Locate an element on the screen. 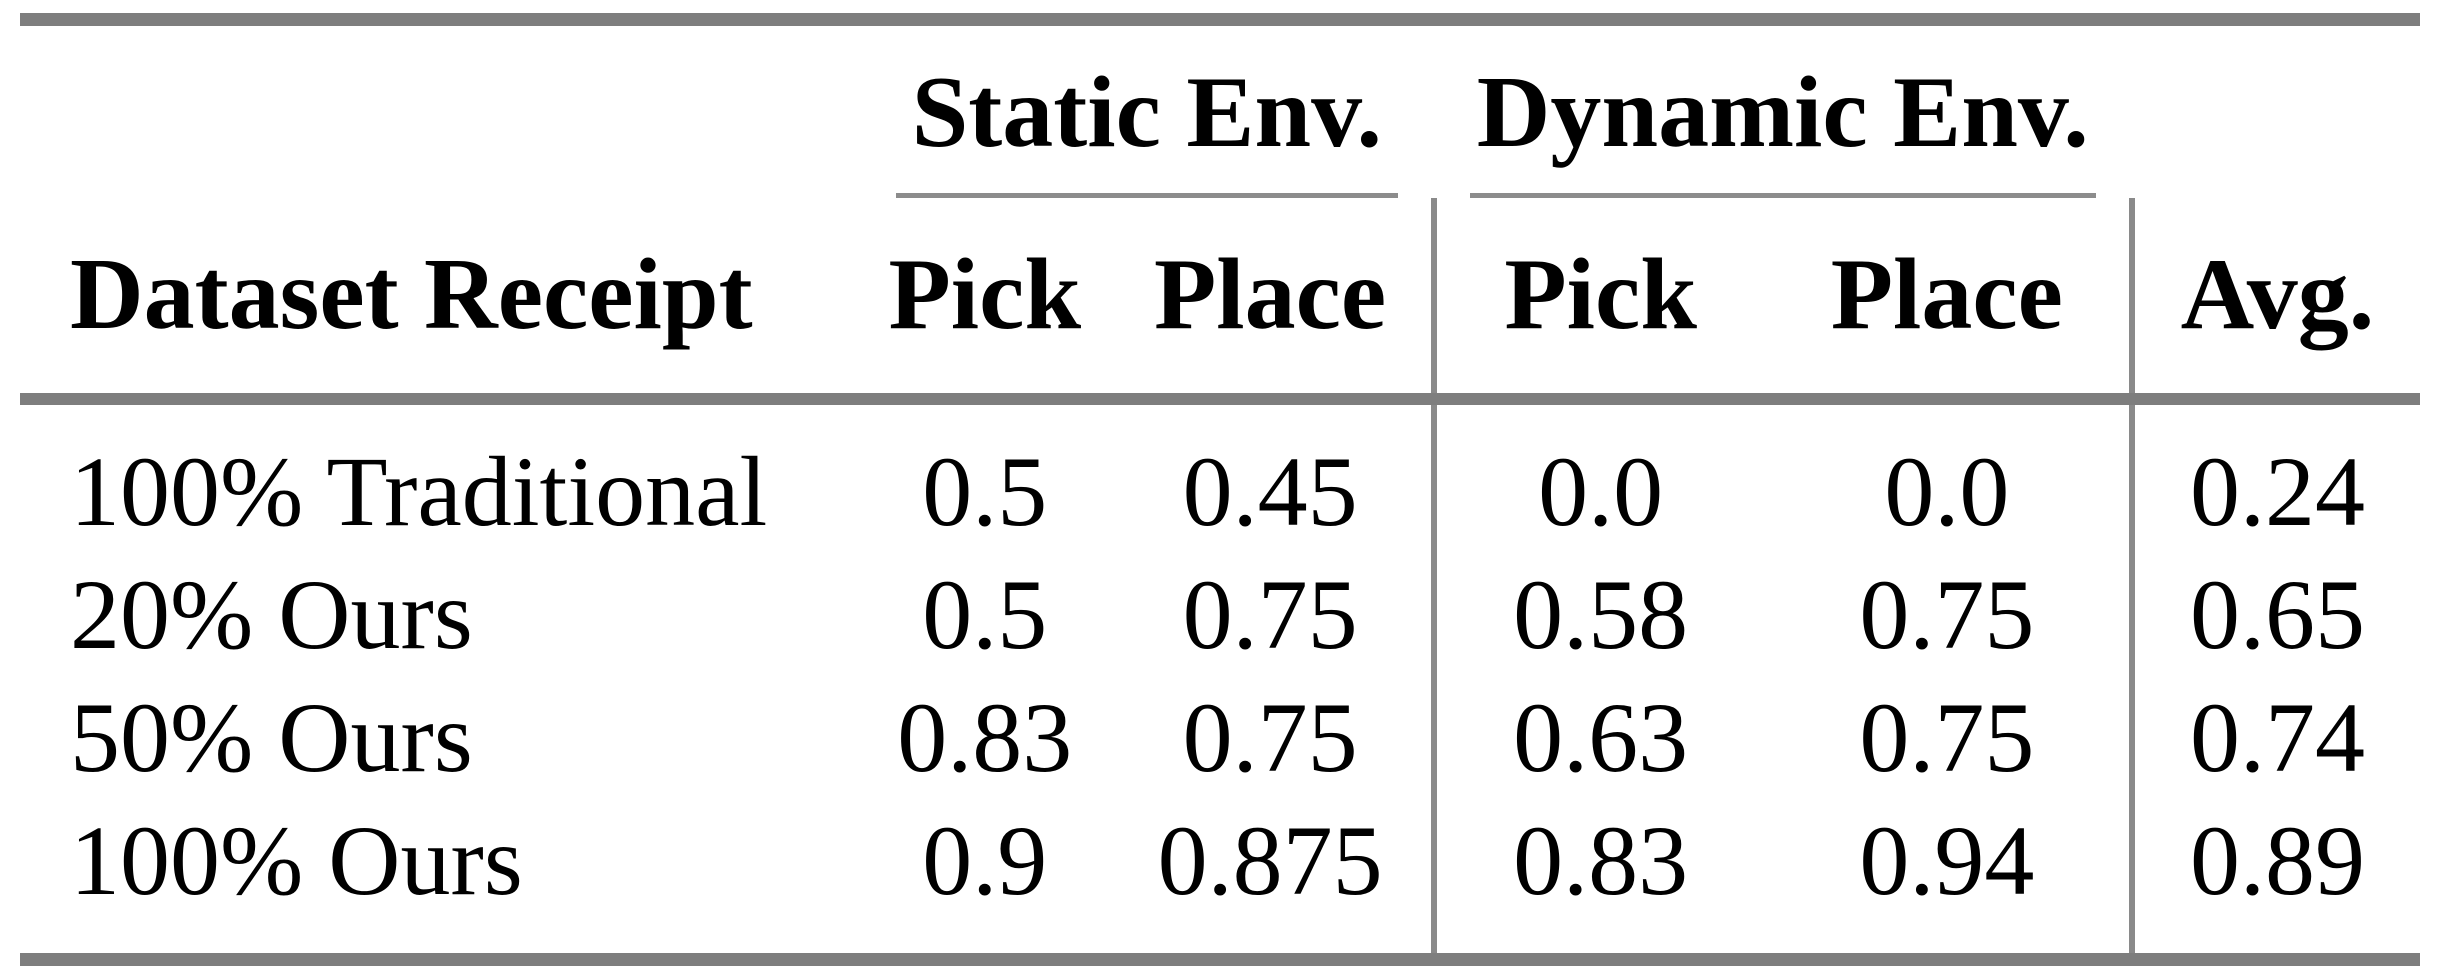  table-row-20pct-ours: 20% Ours 0.5 0.75 0.58 0.75 0.65 is located at coordinates (1220, 615).